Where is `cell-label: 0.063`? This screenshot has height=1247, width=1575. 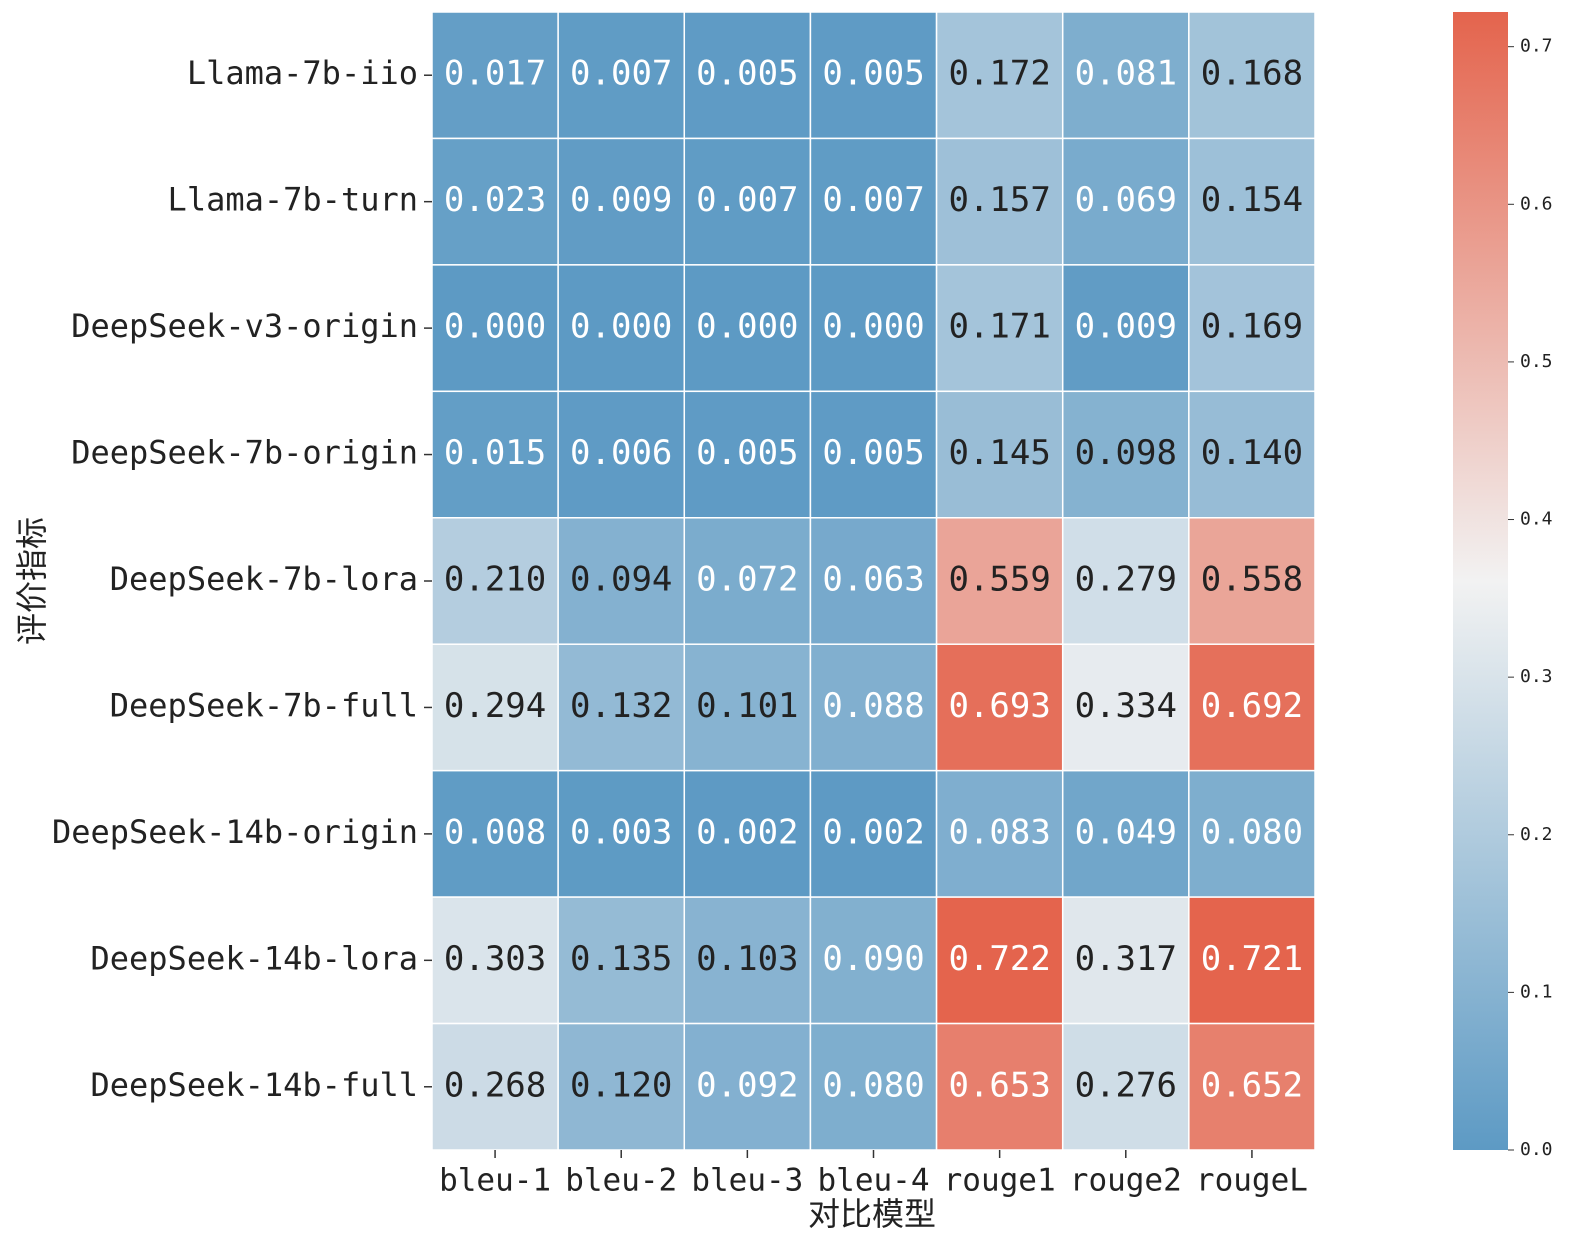 cell-label: 0.063 is located at coordinates (873, 580).